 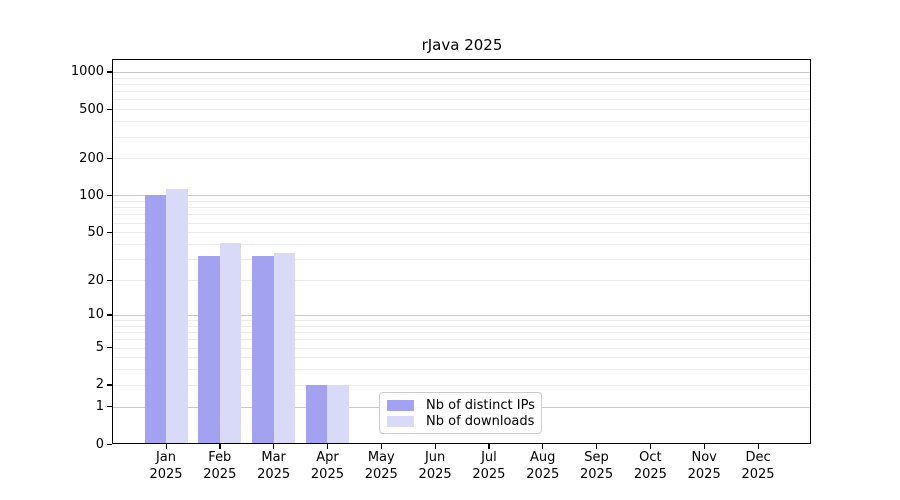 I want to click on y-tick-label: 100, so click(x=91, y=195).